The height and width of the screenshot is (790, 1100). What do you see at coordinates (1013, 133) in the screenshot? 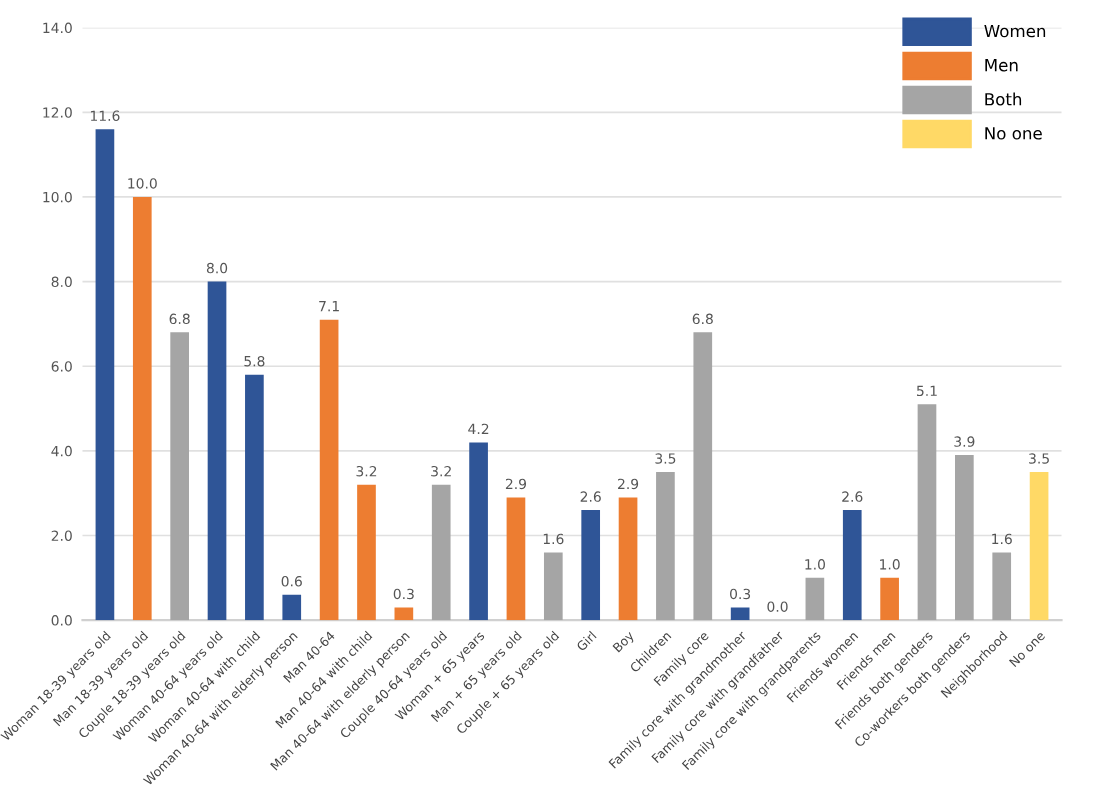
I see `legend-label: No one` at bounding box center [1013, 133].